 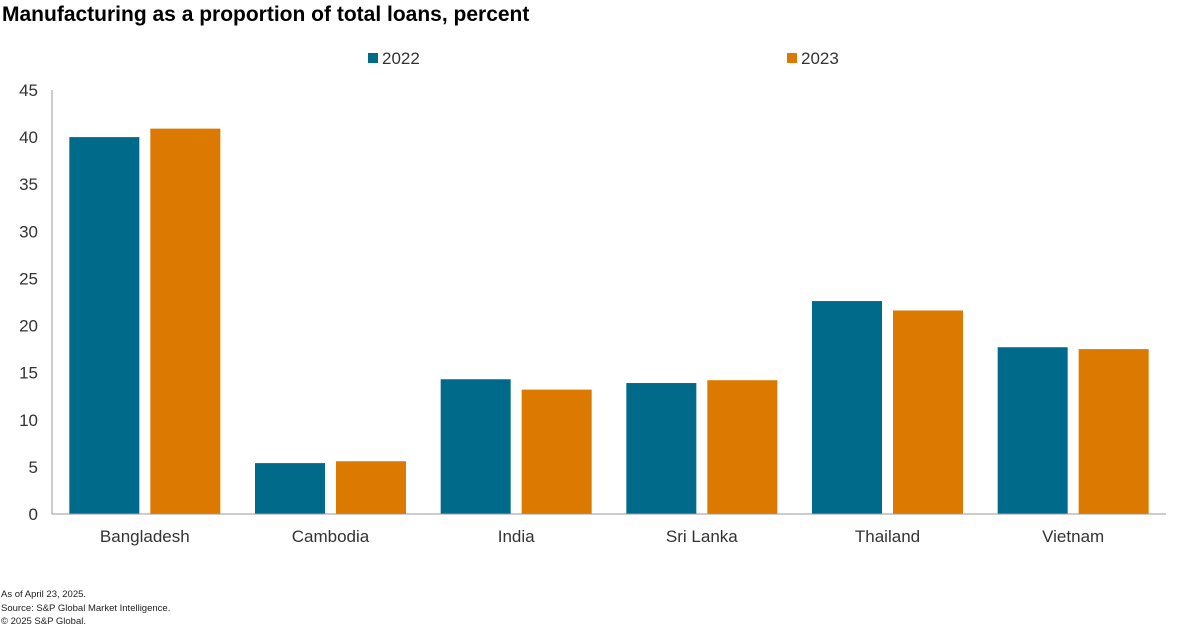 I want to click on y-tick-label: 0, so click(x=33, y=514).